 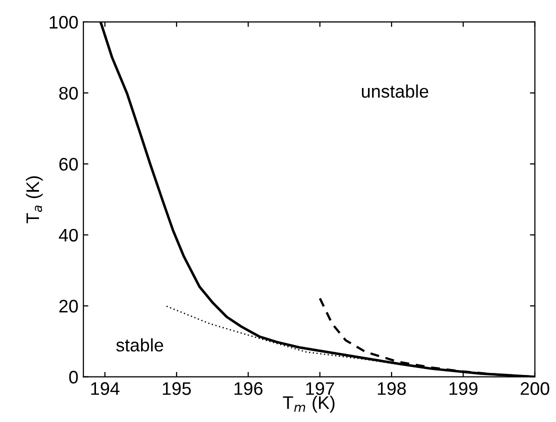 What do you see at coordinates (73, 377) in the screenshot?
I see `y-tick-label: 0` at bounding box center [73, 377].